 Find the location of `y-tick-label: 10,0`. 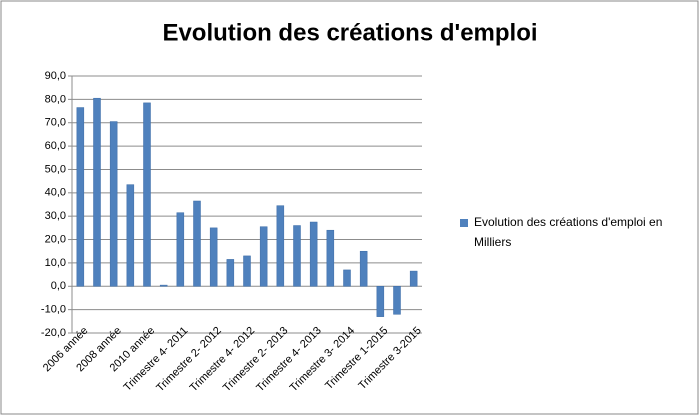

y-tick-label: 10,0 is located at coordinates (55, 263).